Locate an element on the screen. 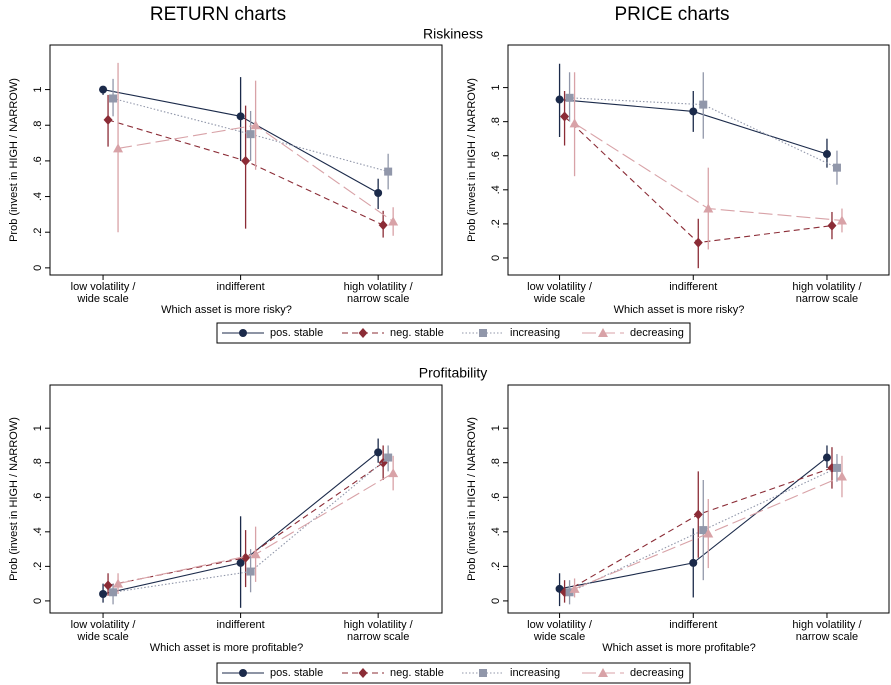 Image resolution: width=891 pixels, height=685 pixels. column-title: RETURN charts is located at coordinates (218, 14).